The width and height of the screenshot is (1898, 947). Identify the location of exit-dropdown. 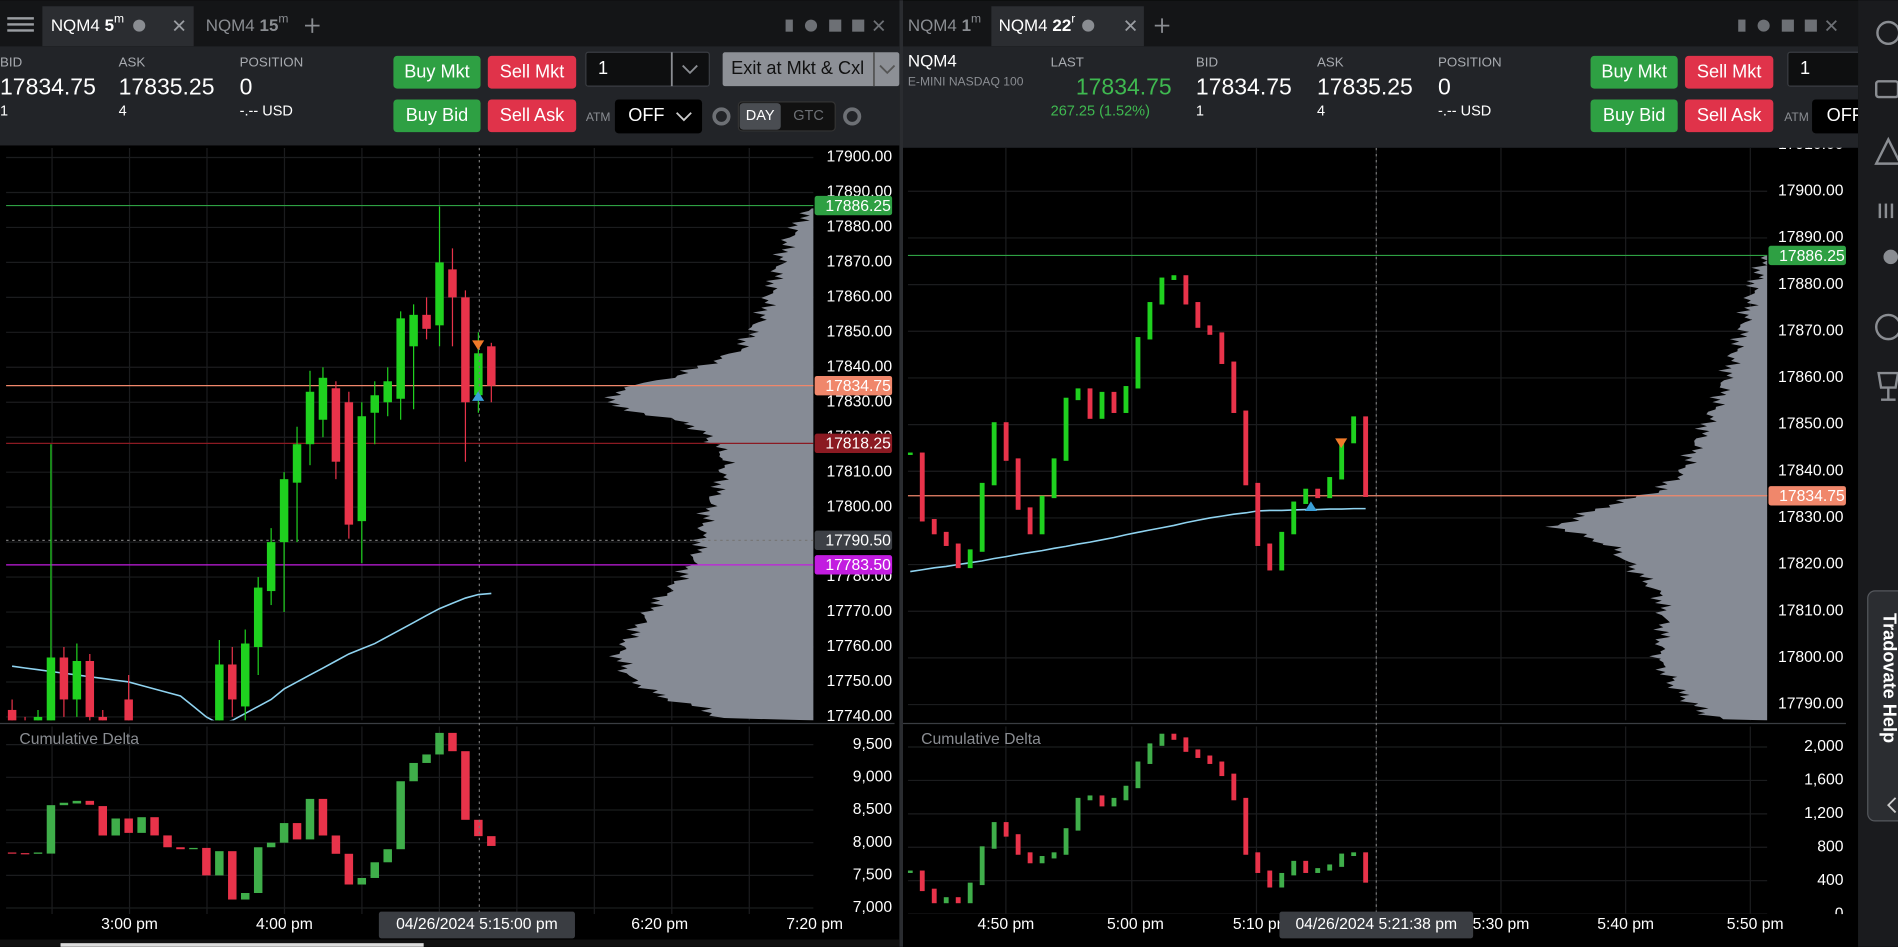
(884, 69).